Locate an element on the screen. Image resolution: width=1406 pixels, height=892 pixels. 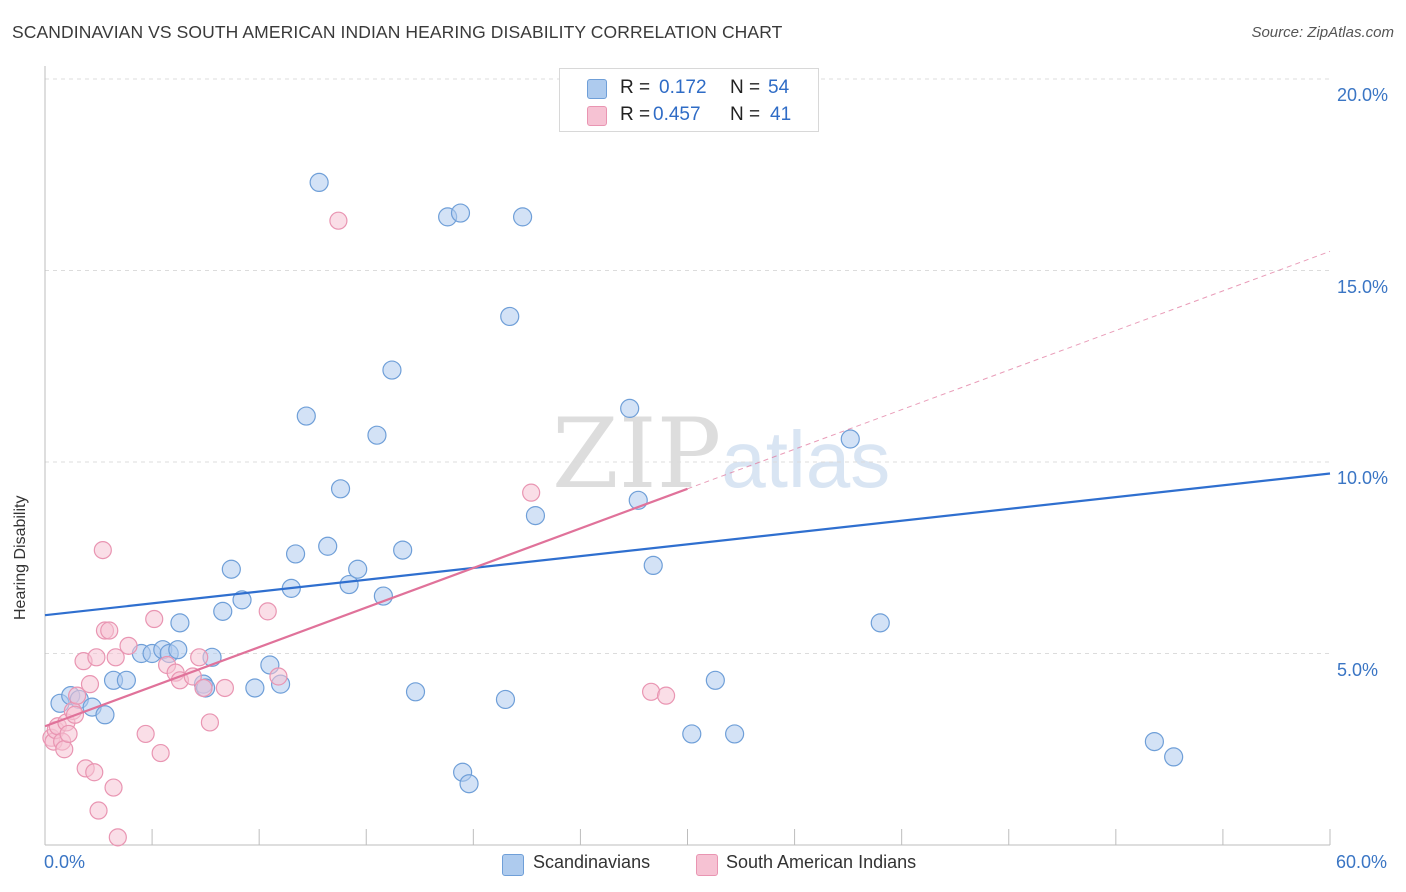
legend-n-value: 54 is located at coordinates (779, 87).